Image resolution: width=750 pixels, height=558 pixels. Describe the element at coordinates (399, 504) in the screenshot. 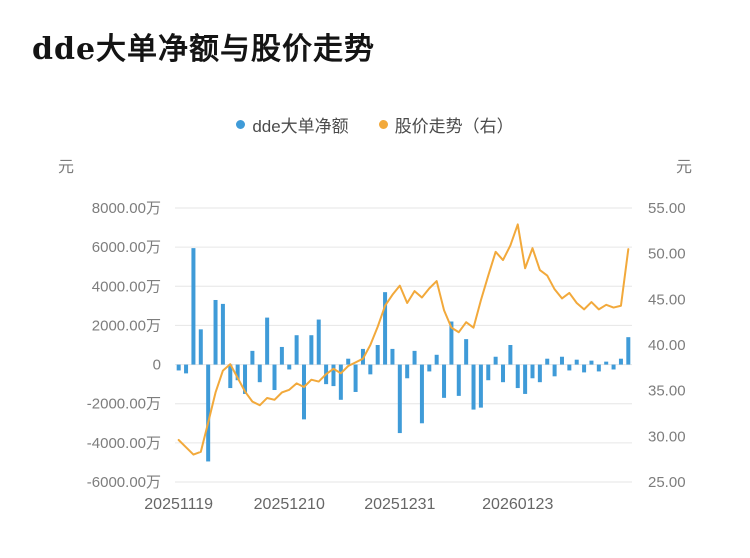

I see `x-axis-tick-label: 20251231` at that location.